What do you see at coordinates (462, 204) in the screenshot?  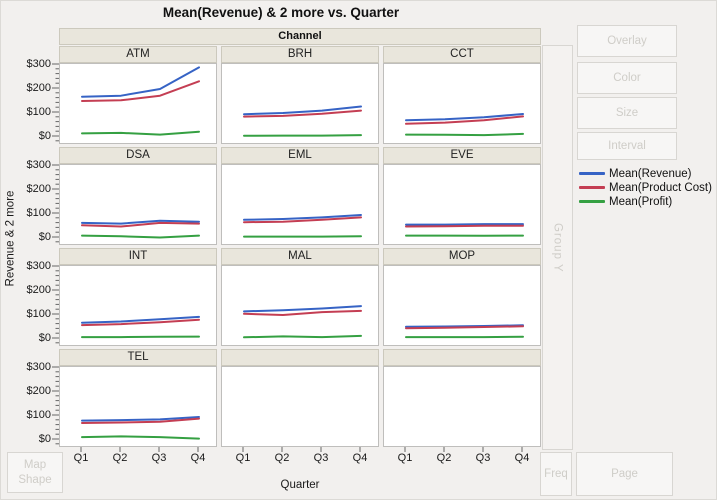 I see `plot-panel-EVE` at bounding box center [462, 204].